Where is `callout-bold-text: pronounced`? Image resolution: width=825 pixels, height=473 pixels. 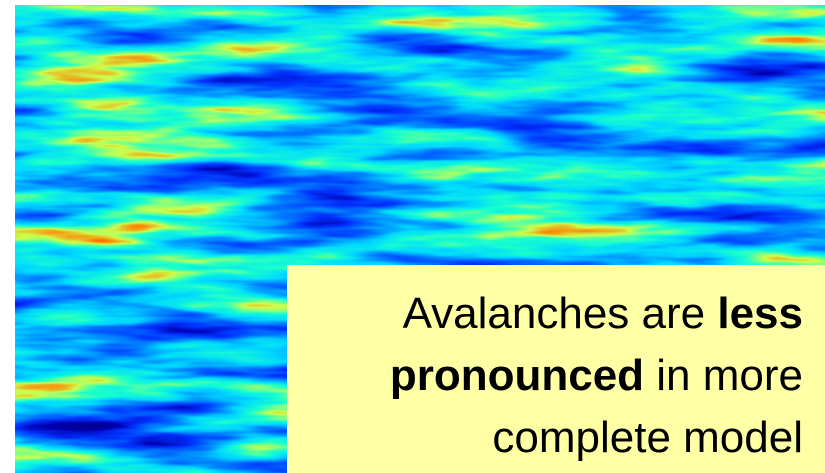
callout-bold-text: pronounced is located at coordinates (517, 375).